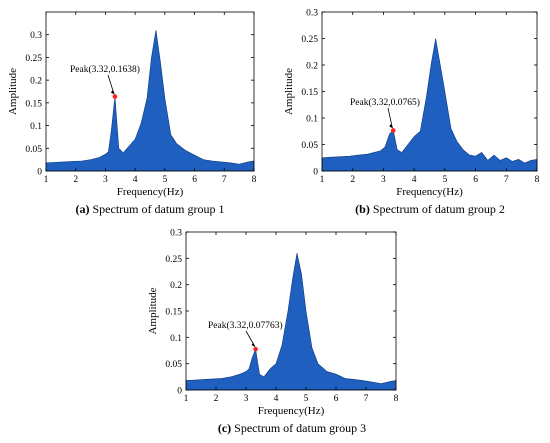  What do you see at coordinates (298, 428) in the screenshot?
I see `caption-text: Spectrum of datum group 3` at bounding box center [298, 428].